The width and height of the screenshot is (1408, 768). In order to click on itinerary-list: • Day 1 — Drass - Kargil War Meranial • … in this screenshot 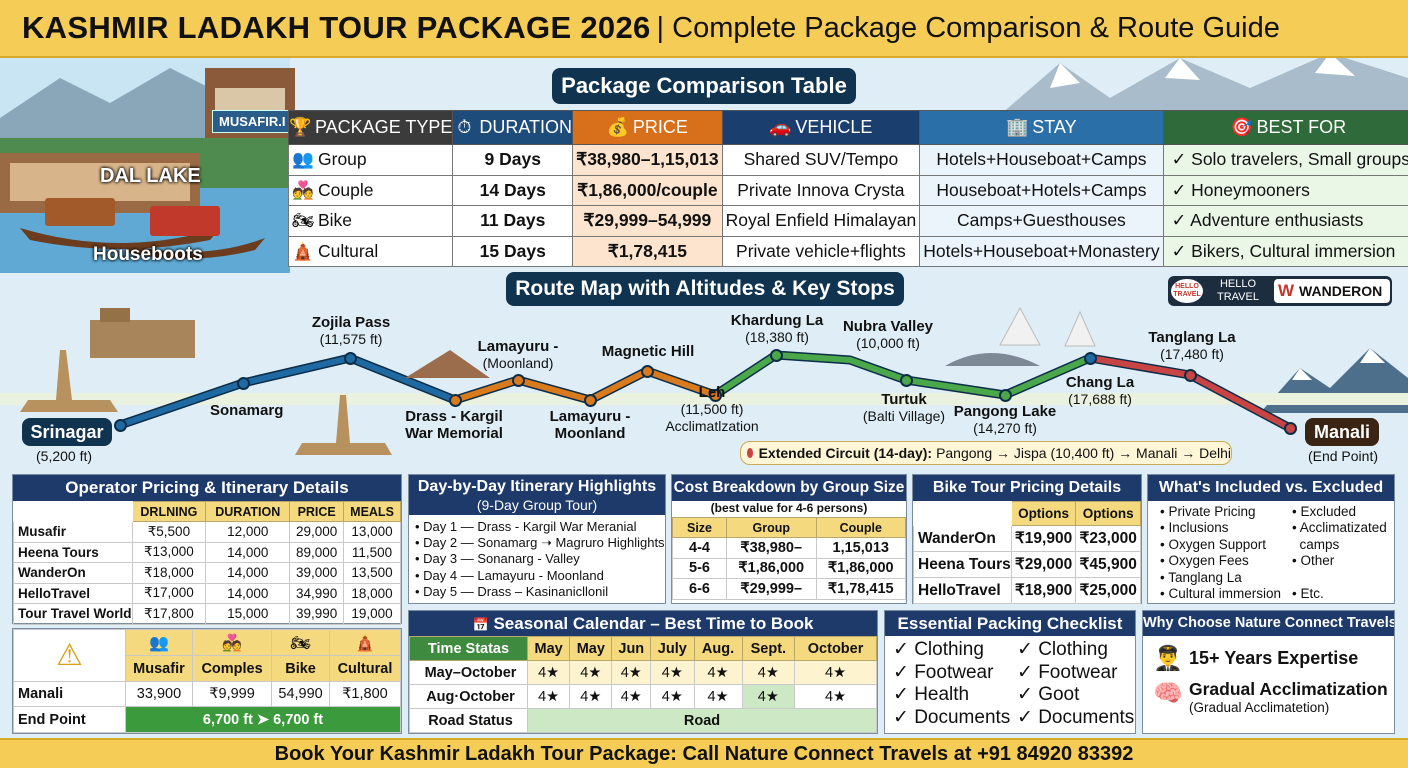, I will do `click(537, 557)`.